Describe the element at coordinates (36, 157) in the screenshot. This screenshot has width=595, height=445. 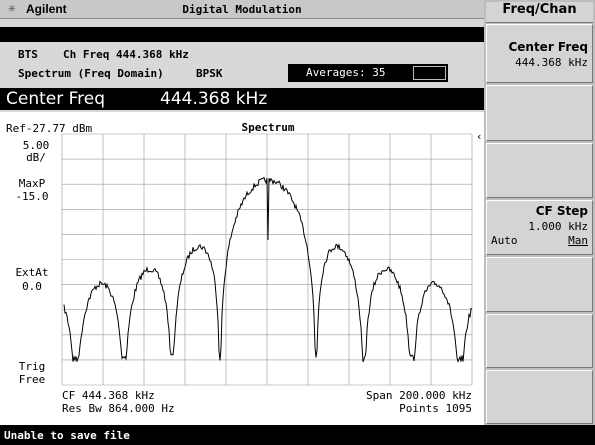
I see `left-label: dB/` at that location.